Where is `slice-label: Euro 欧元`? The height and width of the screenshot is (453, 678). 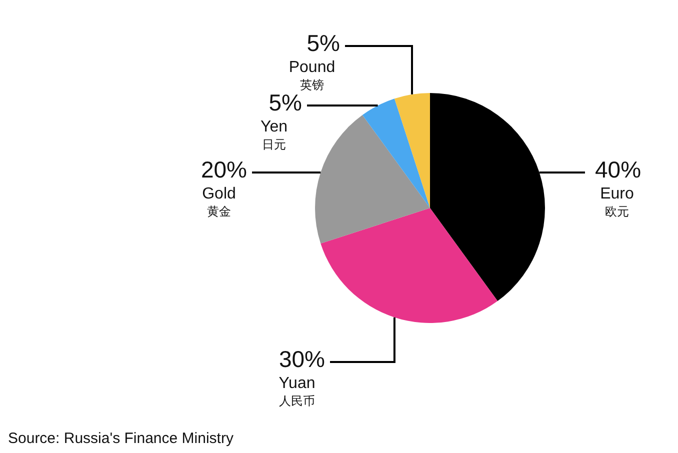
slice-label: Euro 欧元 is located at coordinates (617, 201).